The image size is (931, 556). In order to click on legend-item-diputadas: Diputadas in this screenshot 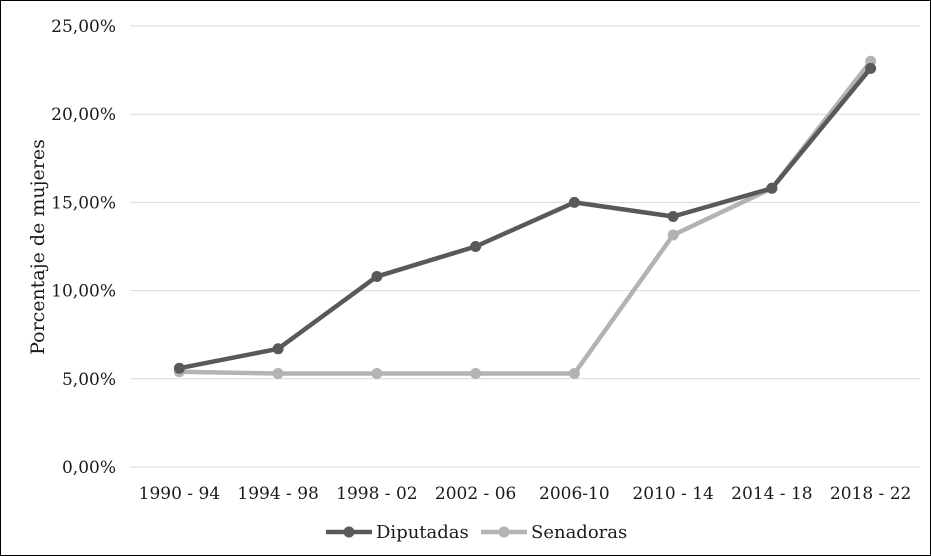, I will do `click(397, 532)`.